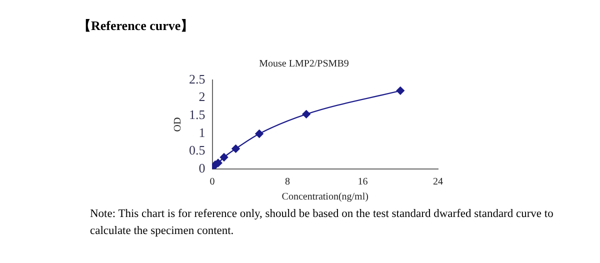 The image size is (600, 263). Describe the element at coordinates (322, 223) in the screenshot. I see `text: Note: This chart is for reference only, should be based on the test standard dwarfed standard curve to calculate the specimen content.` at that location.